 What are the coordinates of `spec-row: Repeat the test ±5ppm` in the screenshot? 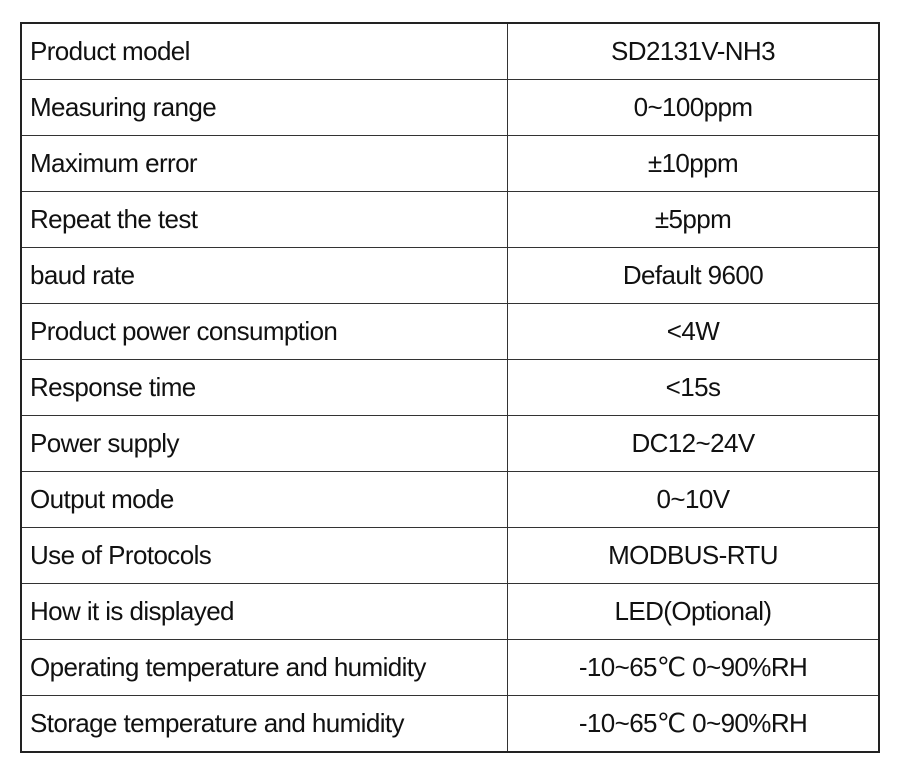 It's located at (450, 219).